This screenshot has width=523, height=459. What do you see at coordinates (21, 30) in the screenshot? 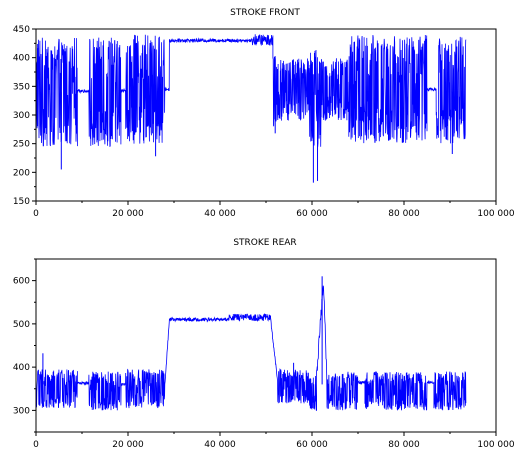
I see `y-tick-label: 450` at bounding box center [21, 30].